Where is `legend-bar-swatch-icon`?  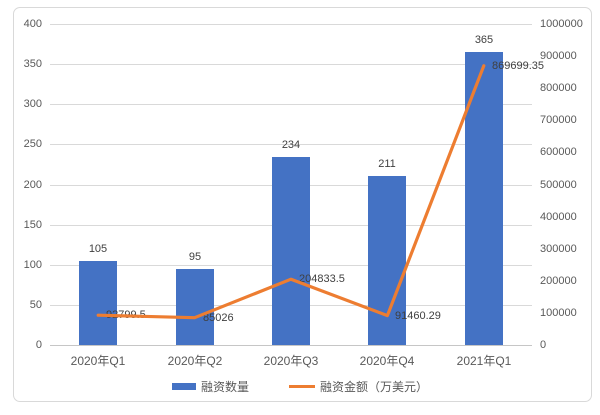
legend-bar-swatch-icon is located at coordinates (183, 386).